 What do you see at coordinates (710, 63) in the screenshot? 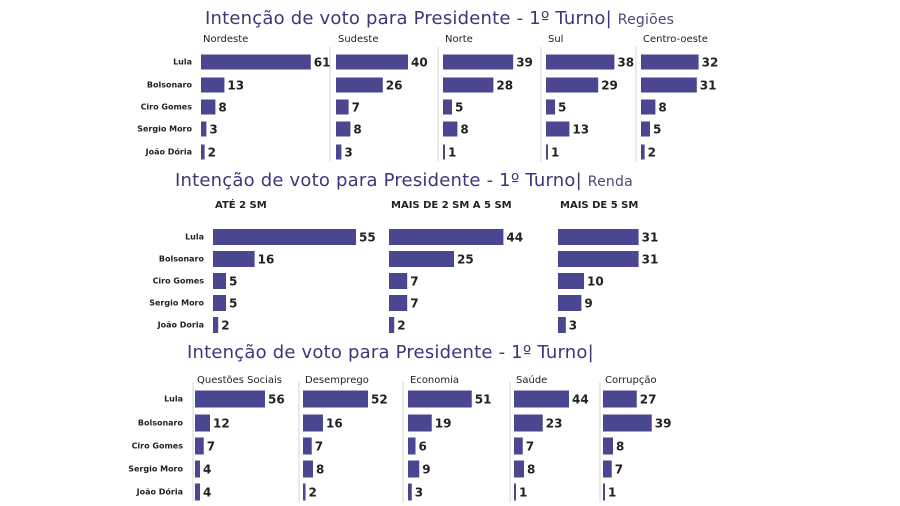
I see `data-label-centro-oeste-lula: 32` at bounding box center [710, 63].